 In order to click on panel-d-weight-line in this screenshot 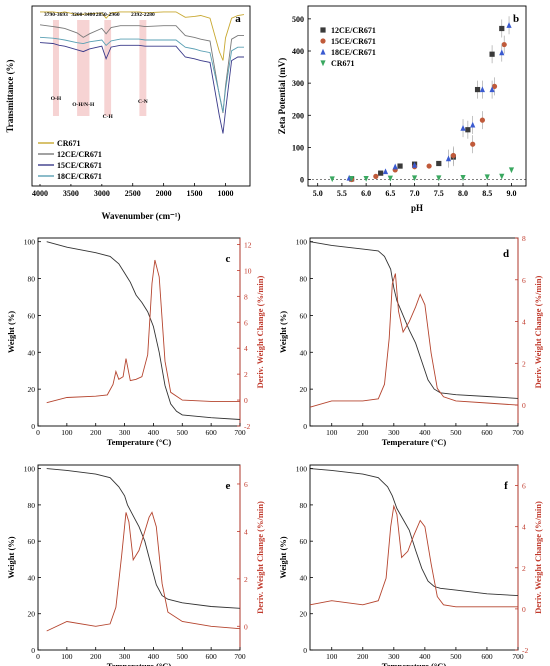, I will do `click(414, 320)`.